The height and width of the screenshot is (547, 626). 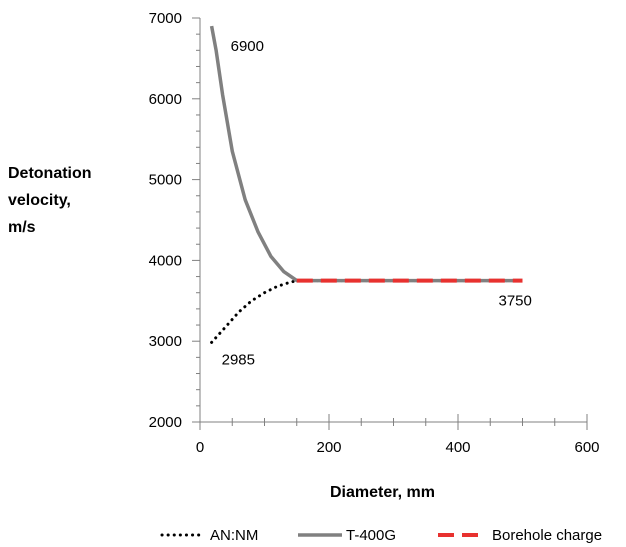 I want to click on y-axis-label: Detonation velocity, m/s, so click(x=50, y=200).